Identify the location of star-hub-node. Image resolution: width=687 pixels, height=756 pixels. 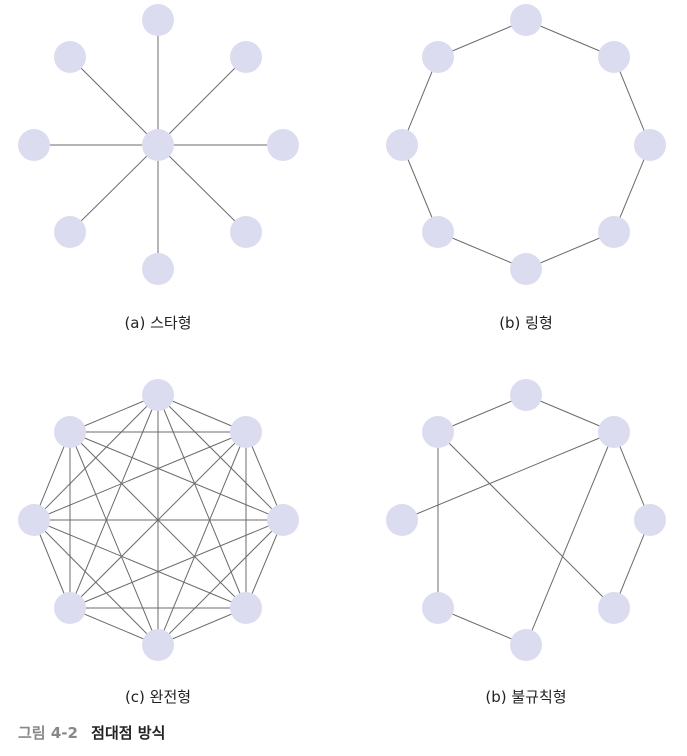
(158, 145).